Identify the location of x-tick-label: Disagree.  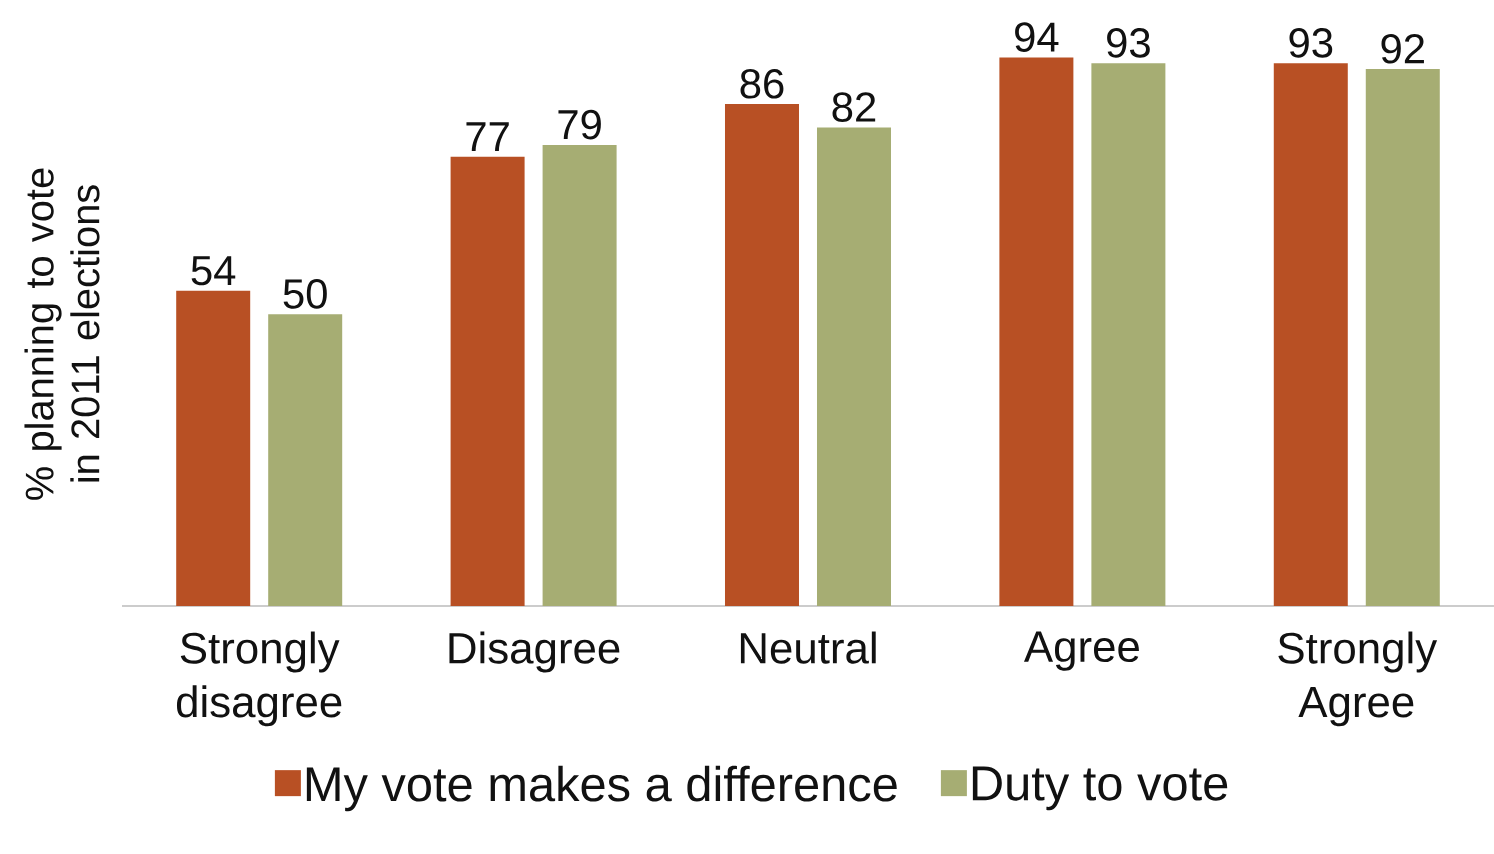
(534, 652).